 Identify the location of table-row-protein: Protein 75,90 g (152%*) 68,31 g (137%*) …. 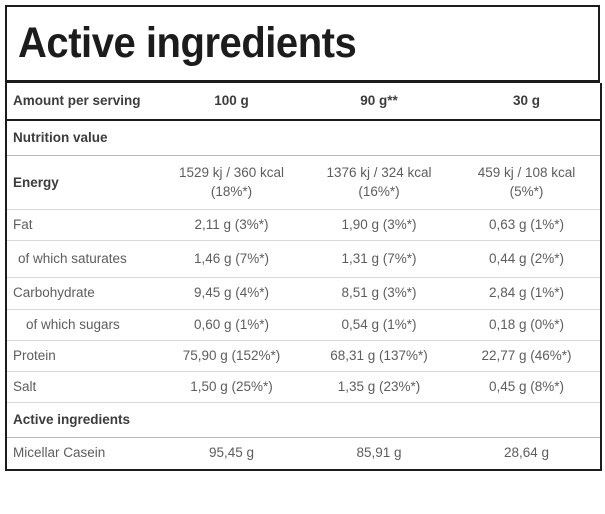
(303, 356).